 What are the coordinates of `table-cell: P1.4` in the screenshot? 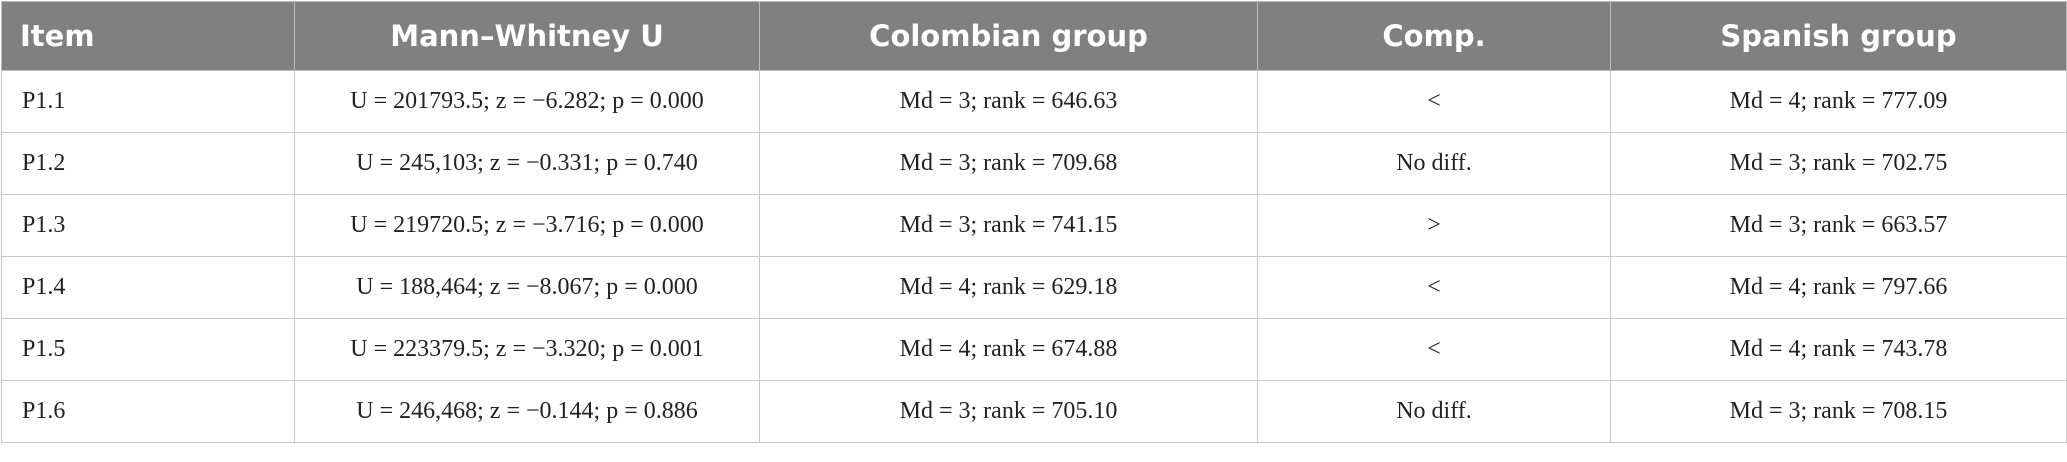 It's located at (148, 287).